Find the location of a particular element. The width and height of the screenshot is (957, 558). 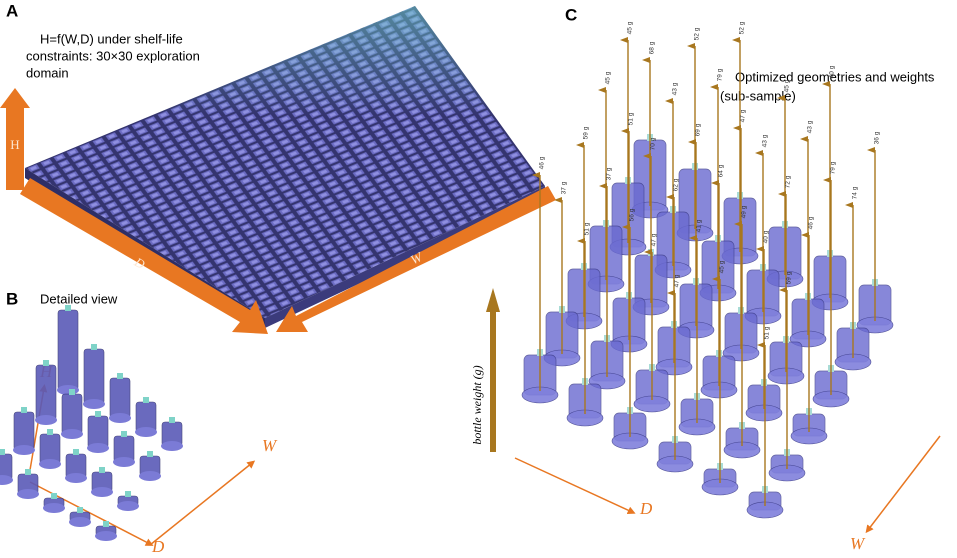

bottle: 79 g is located at coordinates (831, 284).